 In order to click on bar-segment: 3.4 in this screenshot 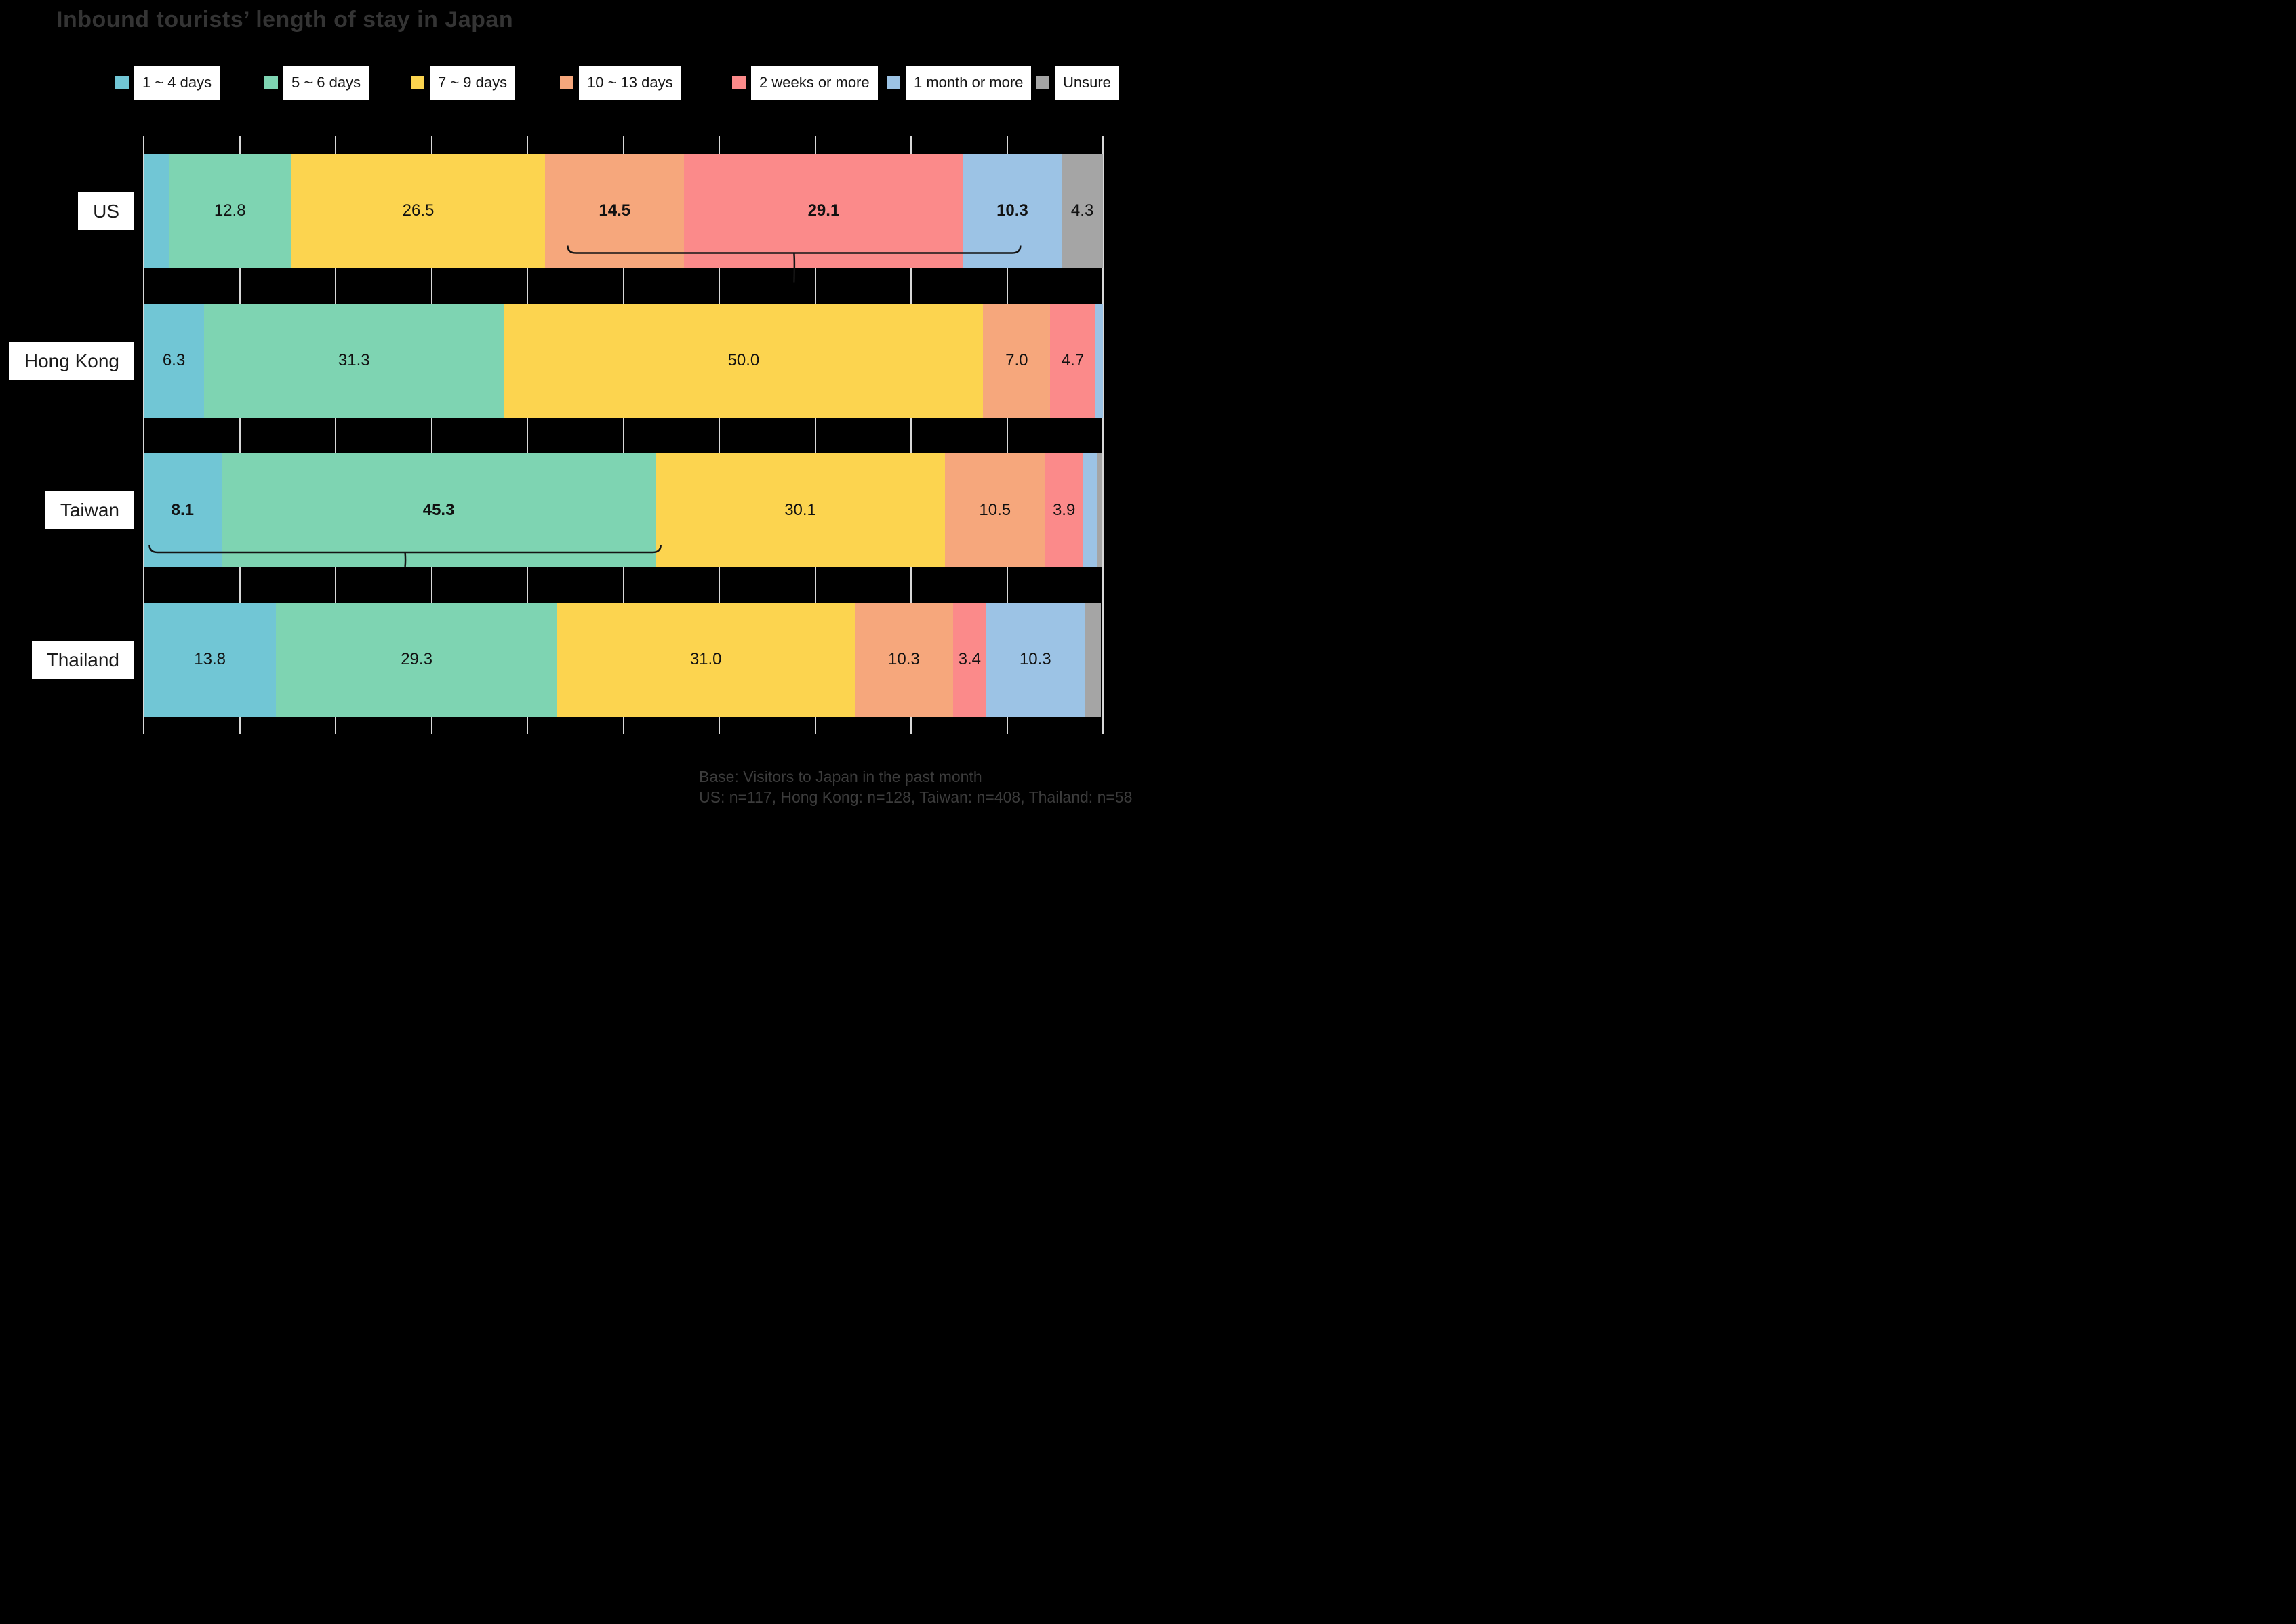, I will do `click(969, 659)`.